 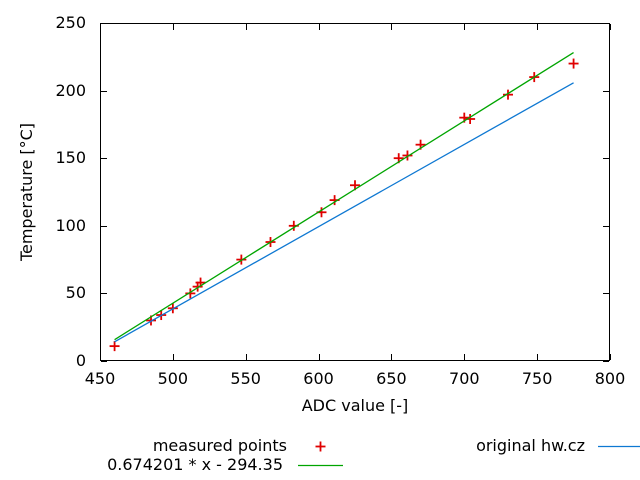 What do you see at coordinates (100, 378) in the screenshot?
I see `x-tick-label: 450` at bounding box center [100, 378].